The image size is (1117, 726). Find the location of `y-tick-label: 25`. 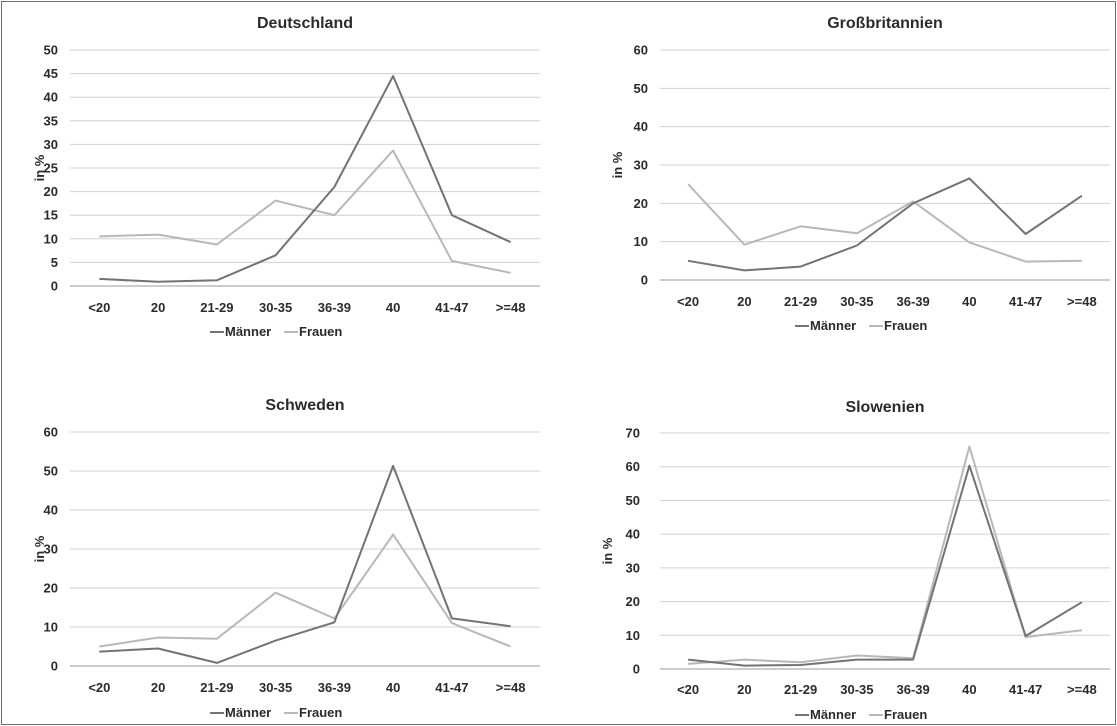

y-tick-label: 25 is located at coordinates (51, 168).